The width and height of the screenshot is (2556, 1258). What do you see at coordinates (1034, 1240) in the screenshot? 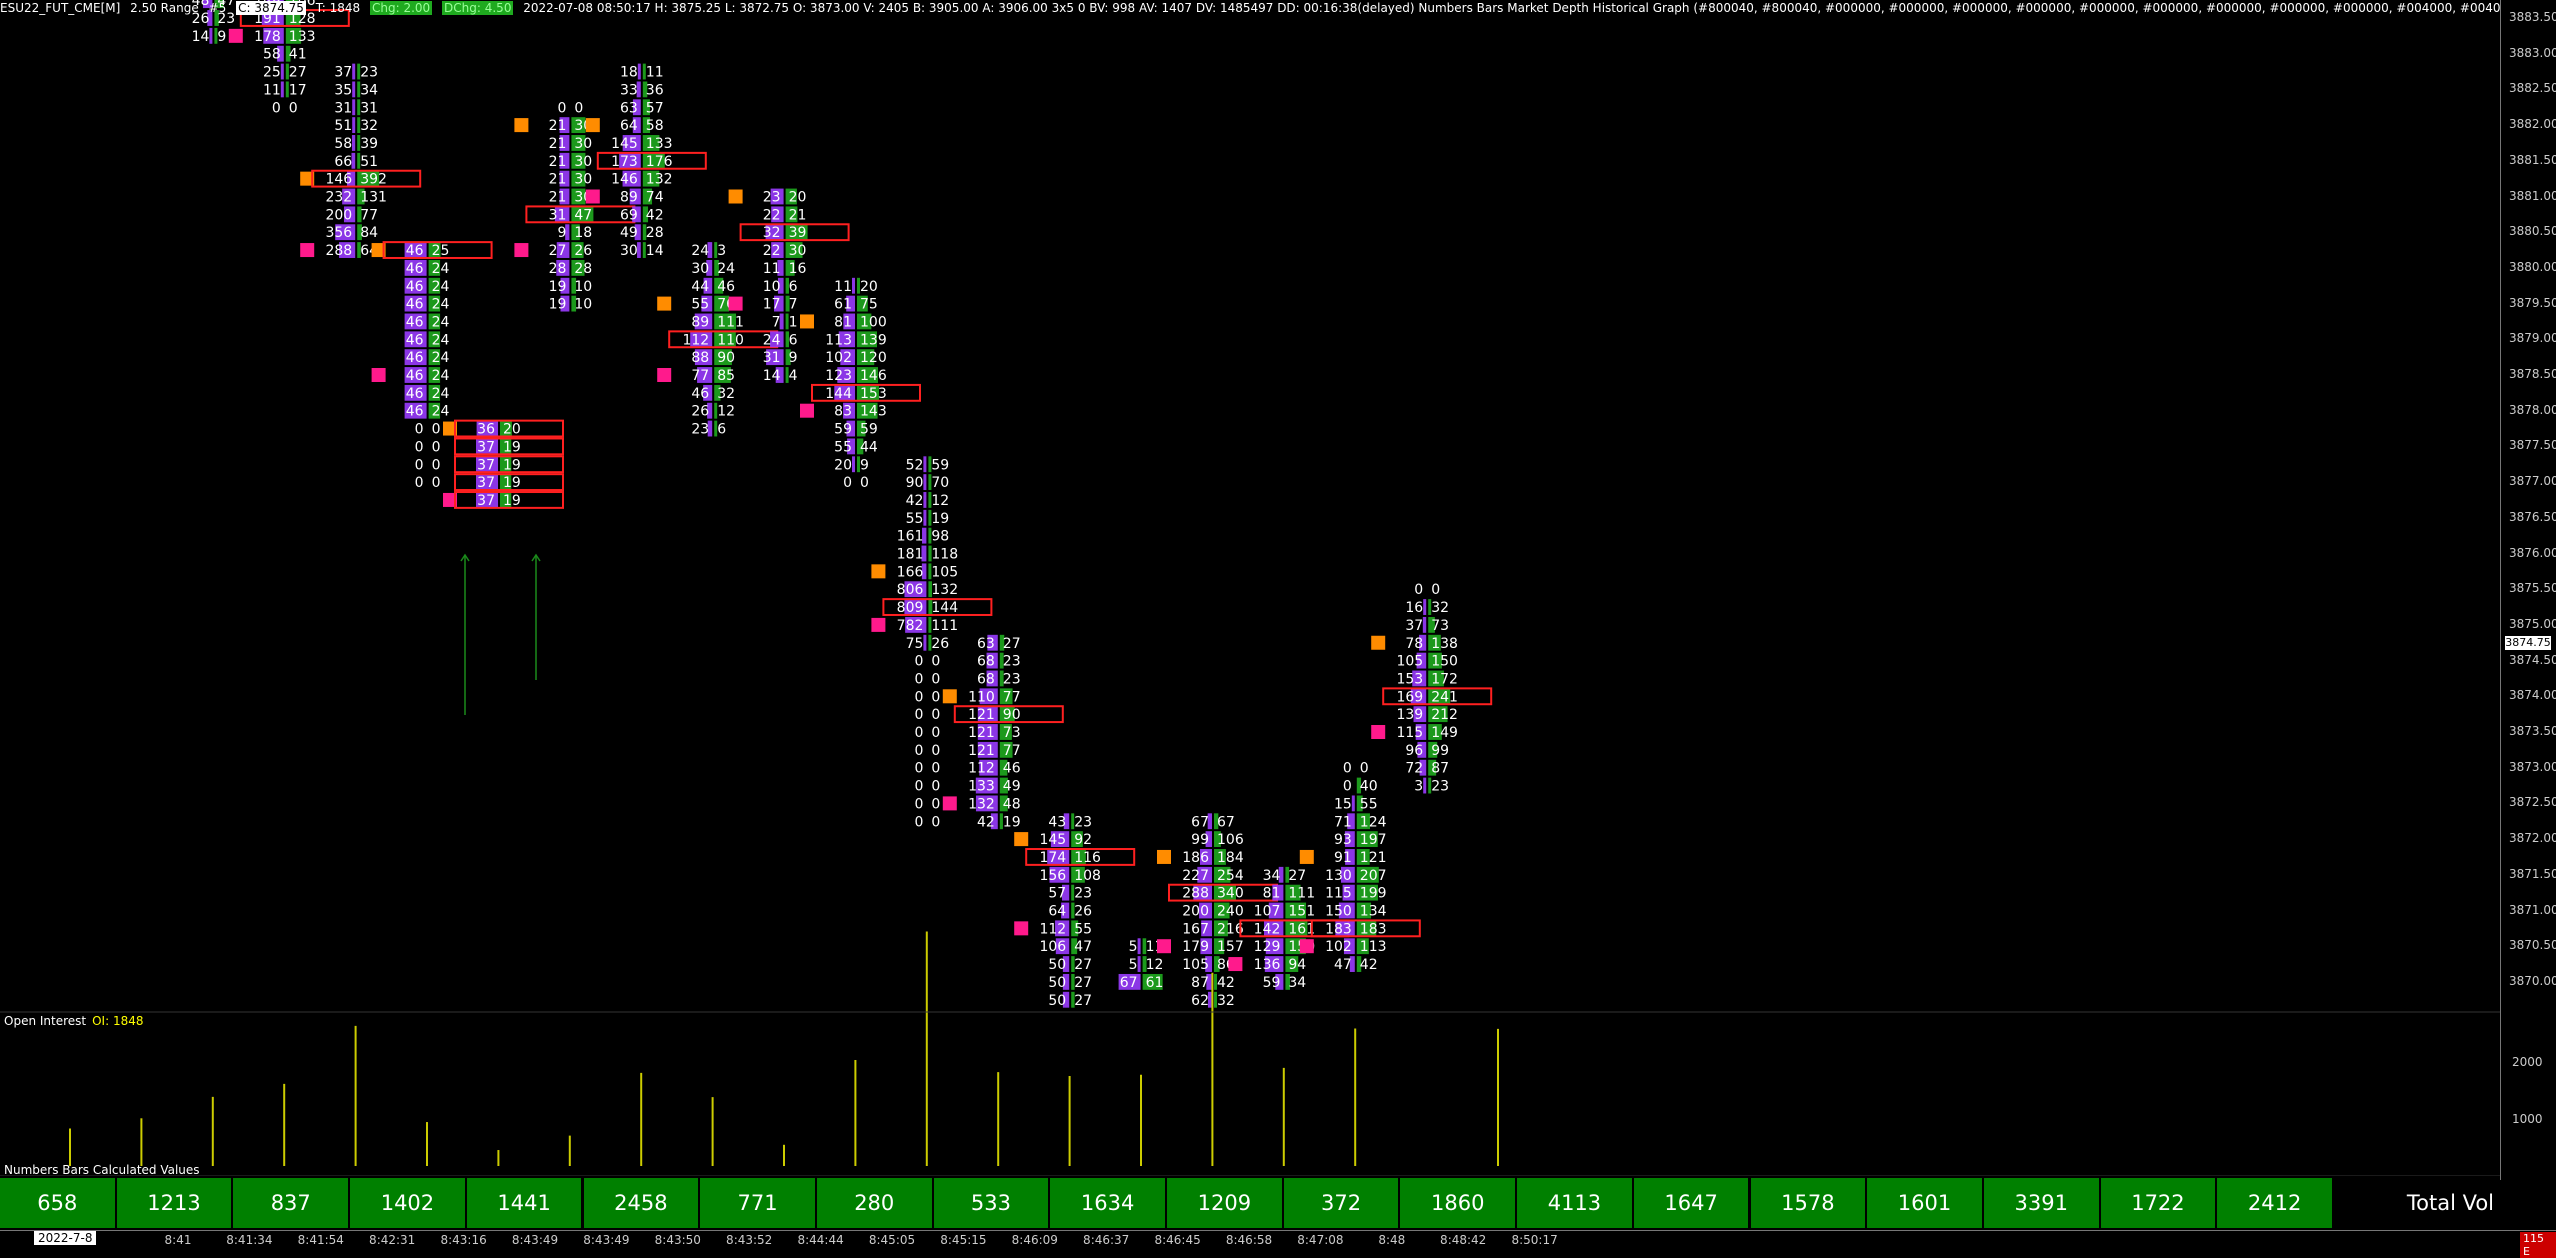
I see `time-label: 8:46:09` at bounding box center [1034, 1240].